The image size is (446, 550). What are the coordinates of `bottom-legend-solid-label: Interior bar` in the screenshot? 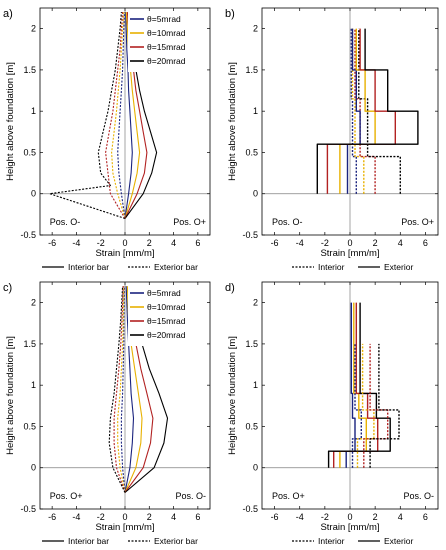 It's located at (88, 541).